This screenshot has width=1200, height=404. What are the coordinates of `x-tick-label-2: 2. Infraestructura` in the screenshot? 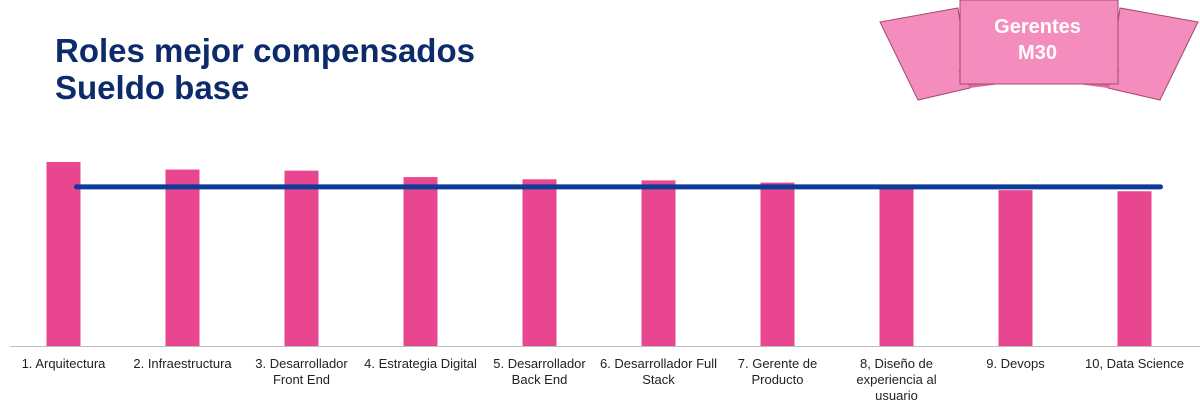 It's located at (182, 363).